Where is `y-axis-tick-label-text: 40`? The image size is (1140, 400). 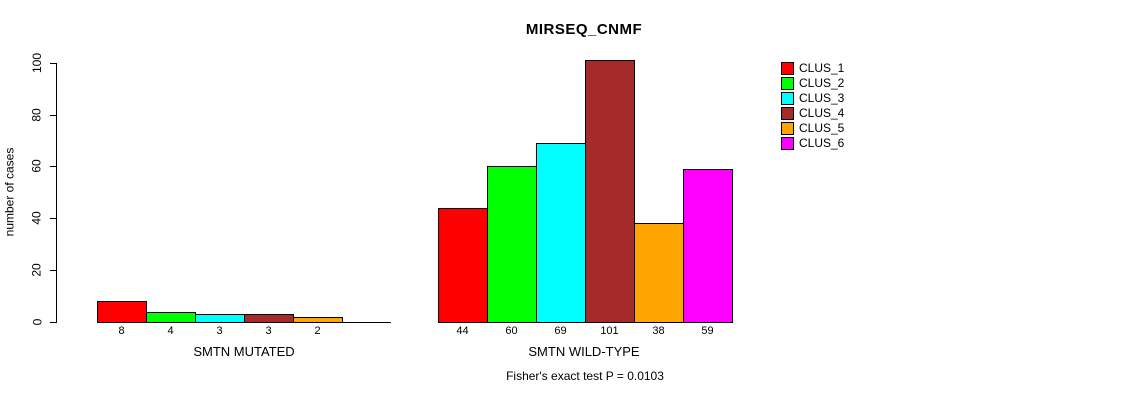
y-axis-tick-label-text: 40 is located at coordinates (36, 218).